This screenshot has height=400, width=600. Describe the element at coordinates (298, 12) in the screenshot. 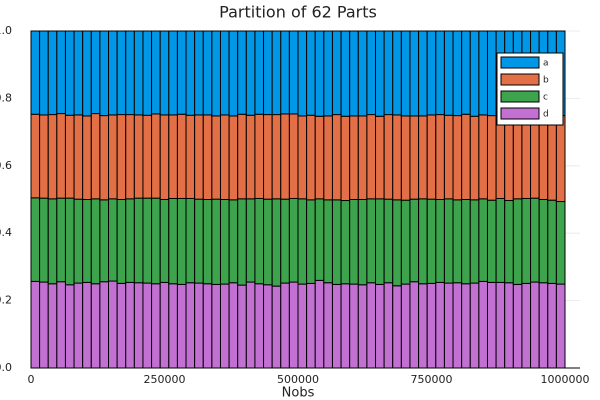

I see `chart-title: Partition of 62 Parts` at that location.